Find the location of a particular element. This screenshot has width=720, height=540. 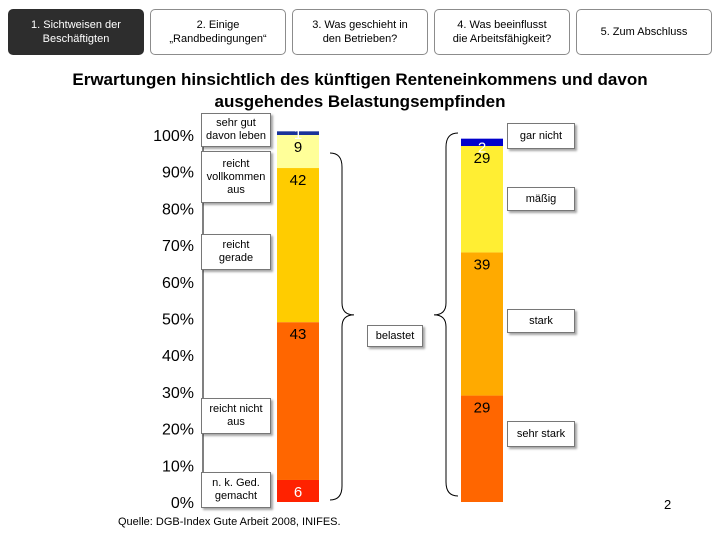

y-tick-label: 80% is located at coordinates (178, 209).